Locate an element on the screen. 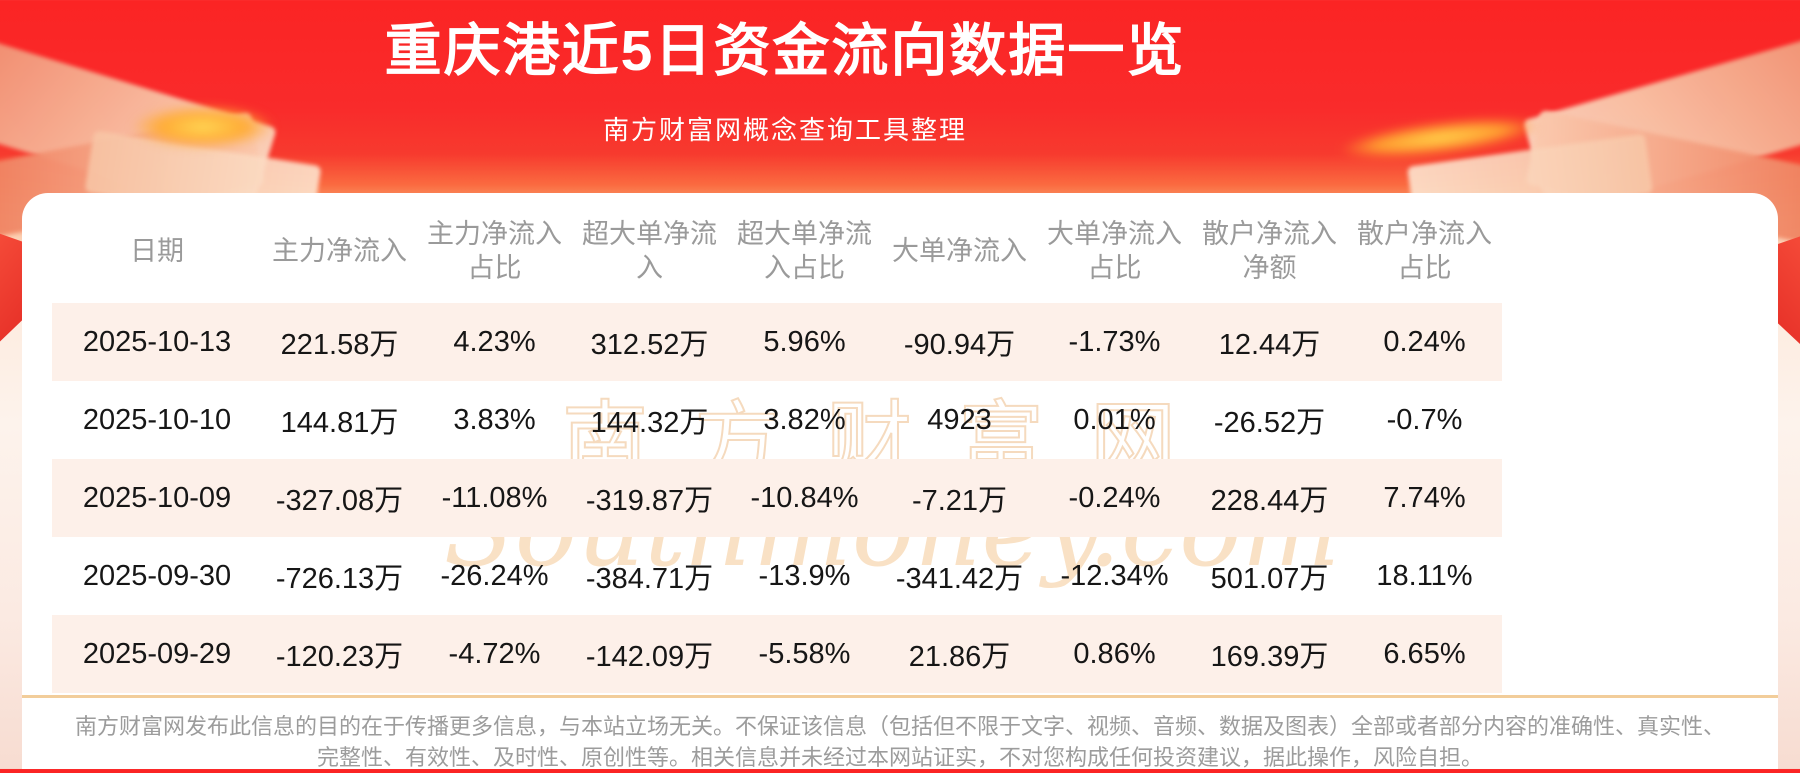  column-header-0: 日期 is located at coordinates (157, 251).